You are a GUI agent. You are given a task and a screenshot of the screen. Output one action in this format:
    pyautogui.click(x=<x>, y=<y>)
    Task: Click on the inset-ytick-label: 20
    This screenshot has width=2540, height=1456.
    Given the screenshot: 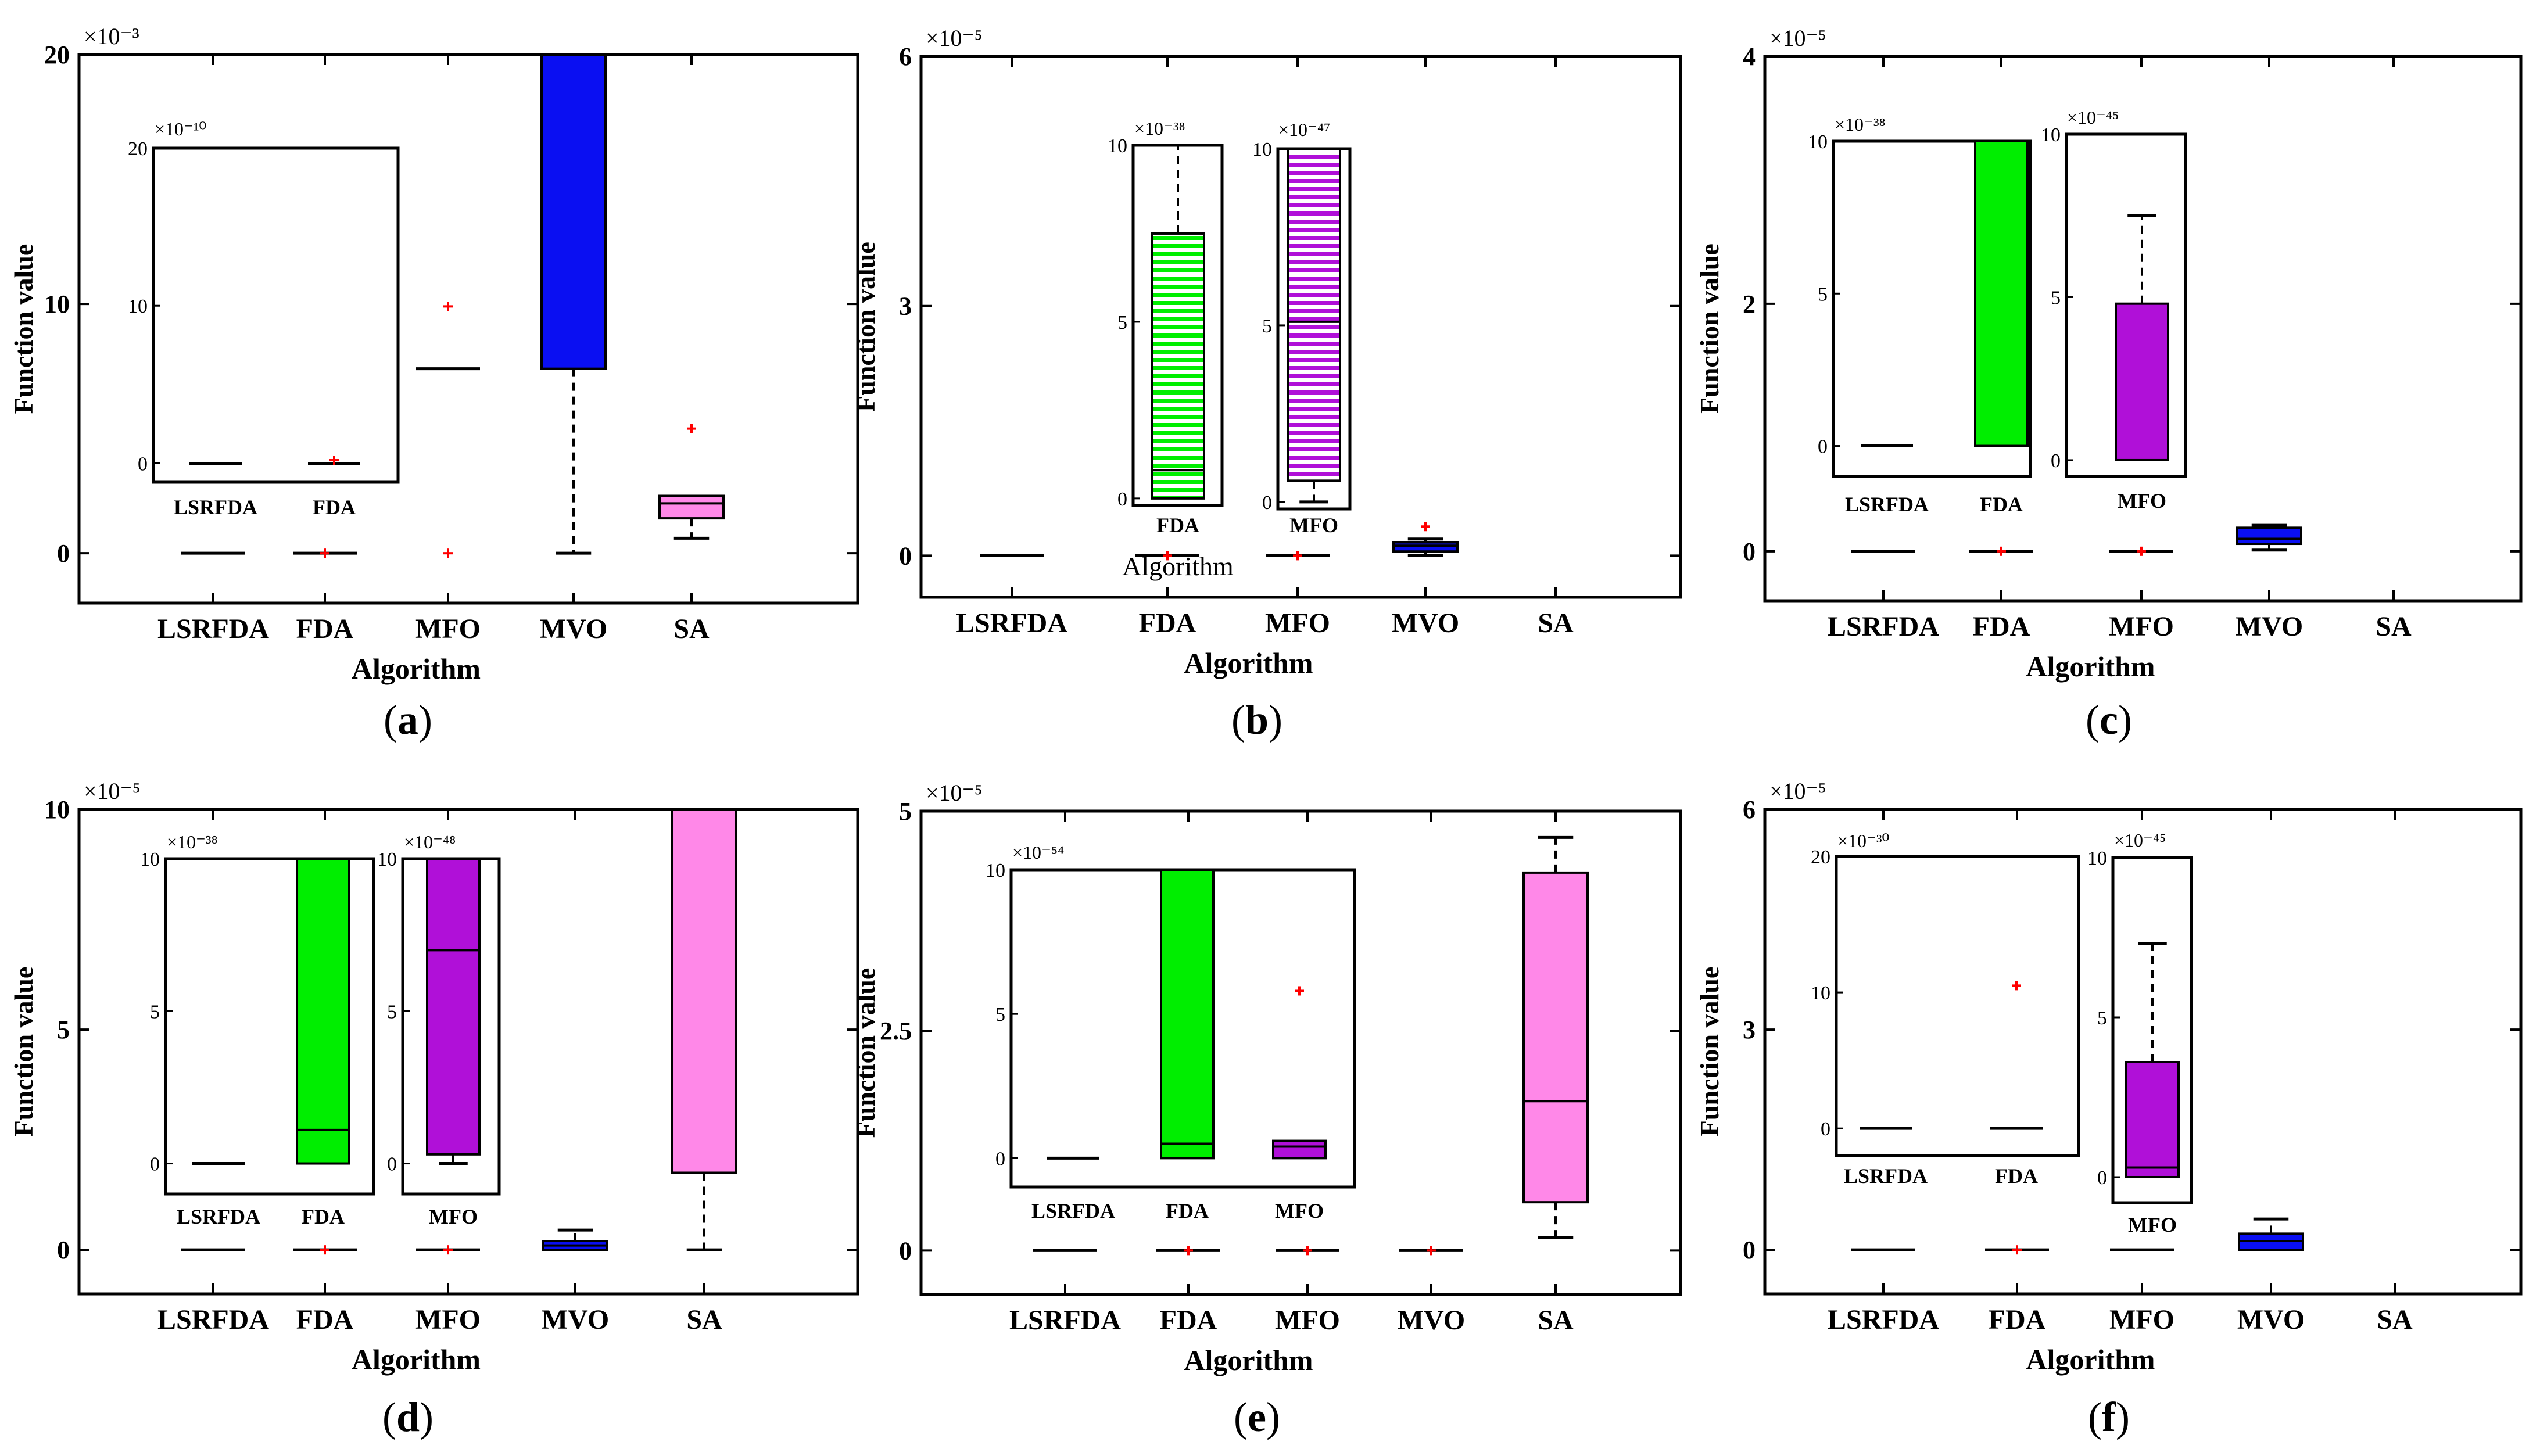 What is the action you would take?
    pyautogui.click(x=138, y=149)
    